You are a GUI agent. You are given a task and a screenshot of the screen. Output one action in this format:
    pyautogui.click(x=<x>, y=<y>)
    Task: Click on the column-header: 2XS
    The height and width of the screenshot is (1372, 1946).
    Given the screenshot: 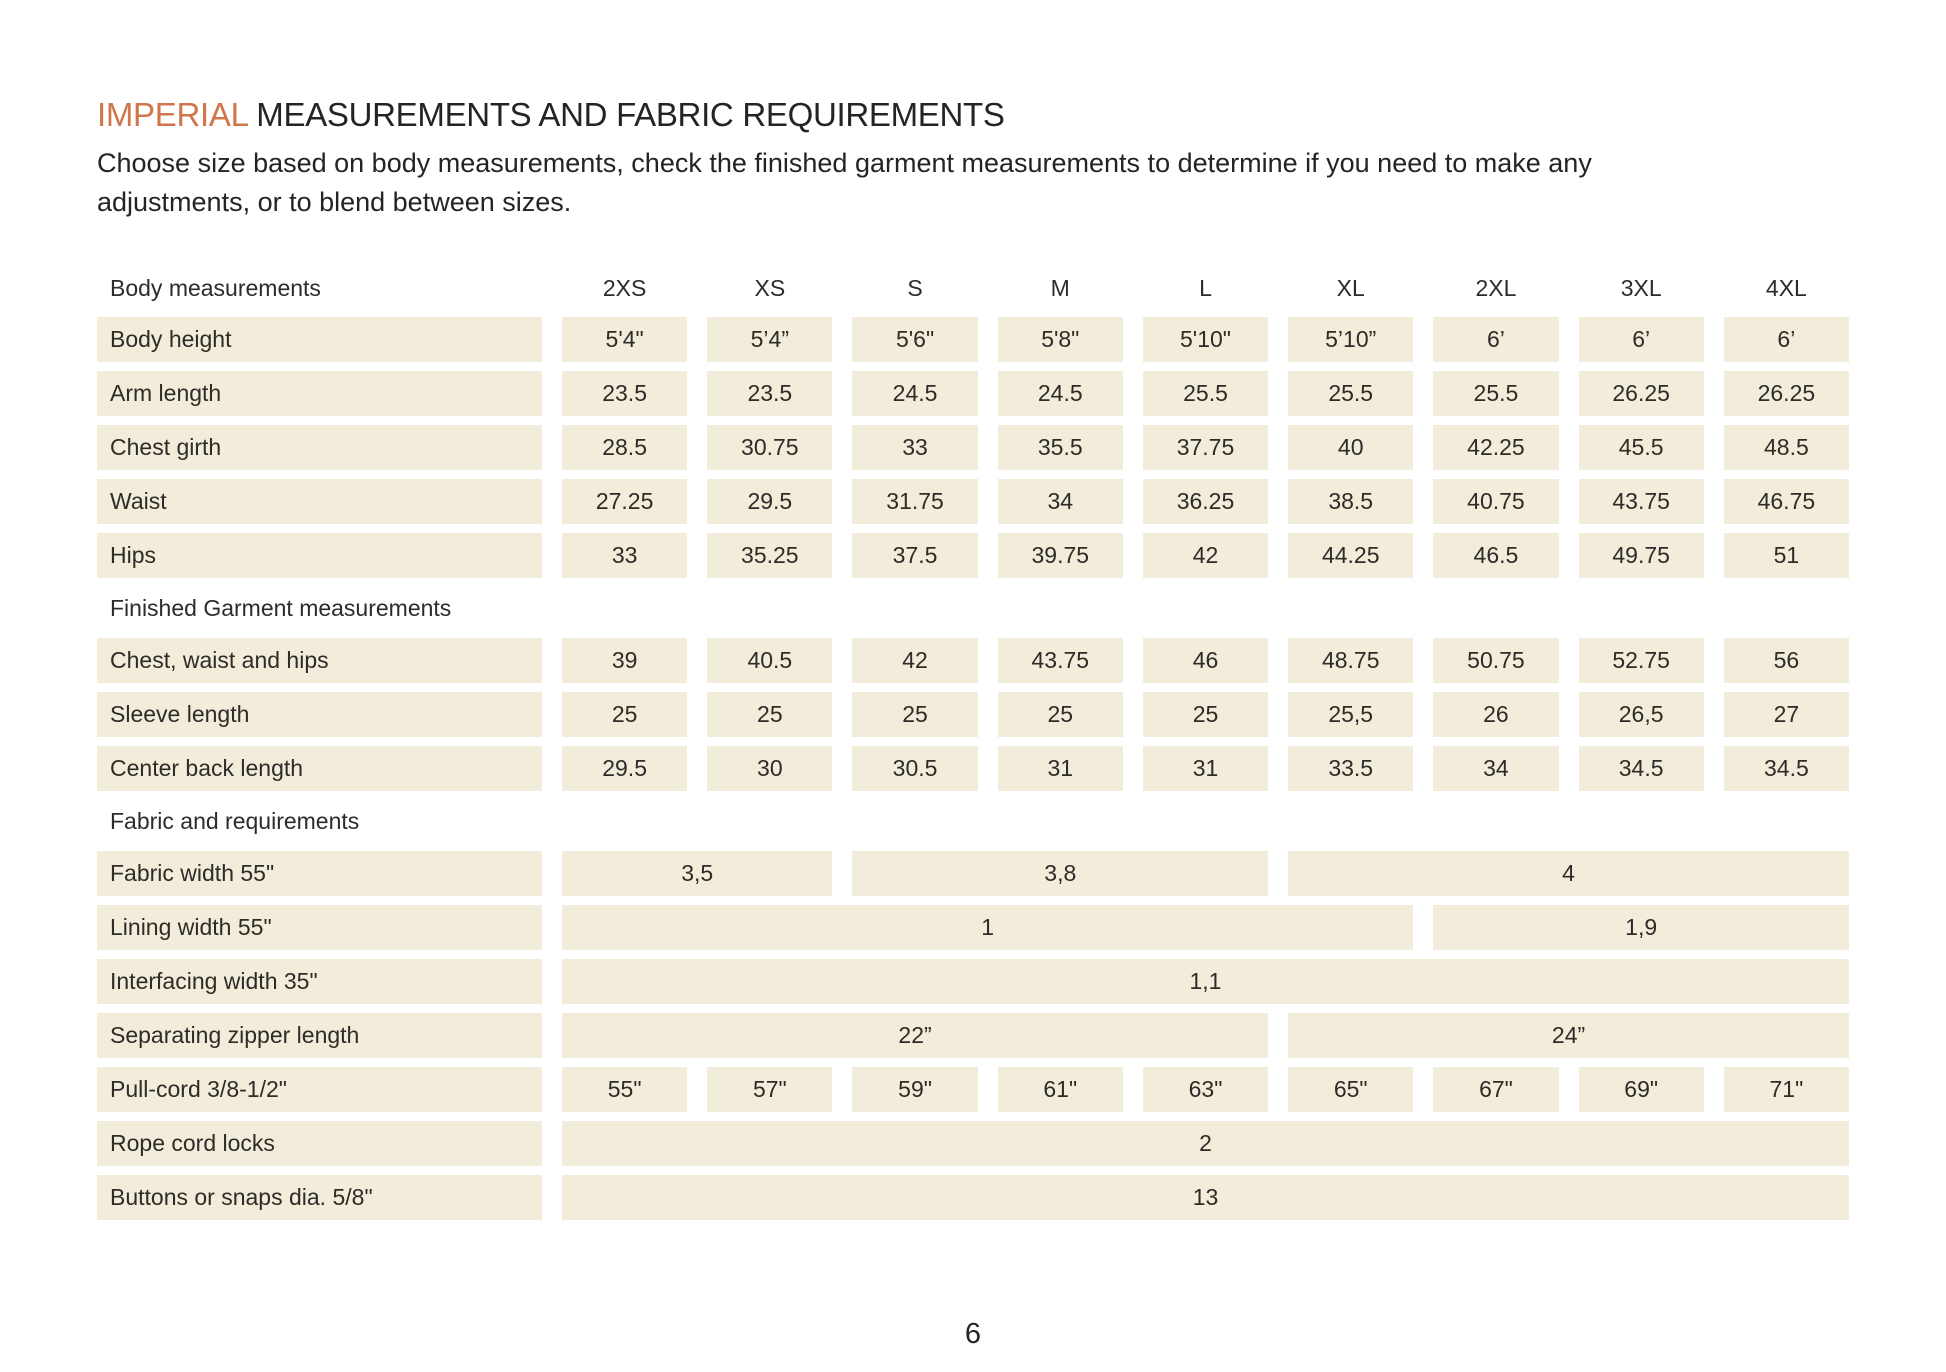 What is the action you would take?
    pyautogui.click(x=624, y=287)
    